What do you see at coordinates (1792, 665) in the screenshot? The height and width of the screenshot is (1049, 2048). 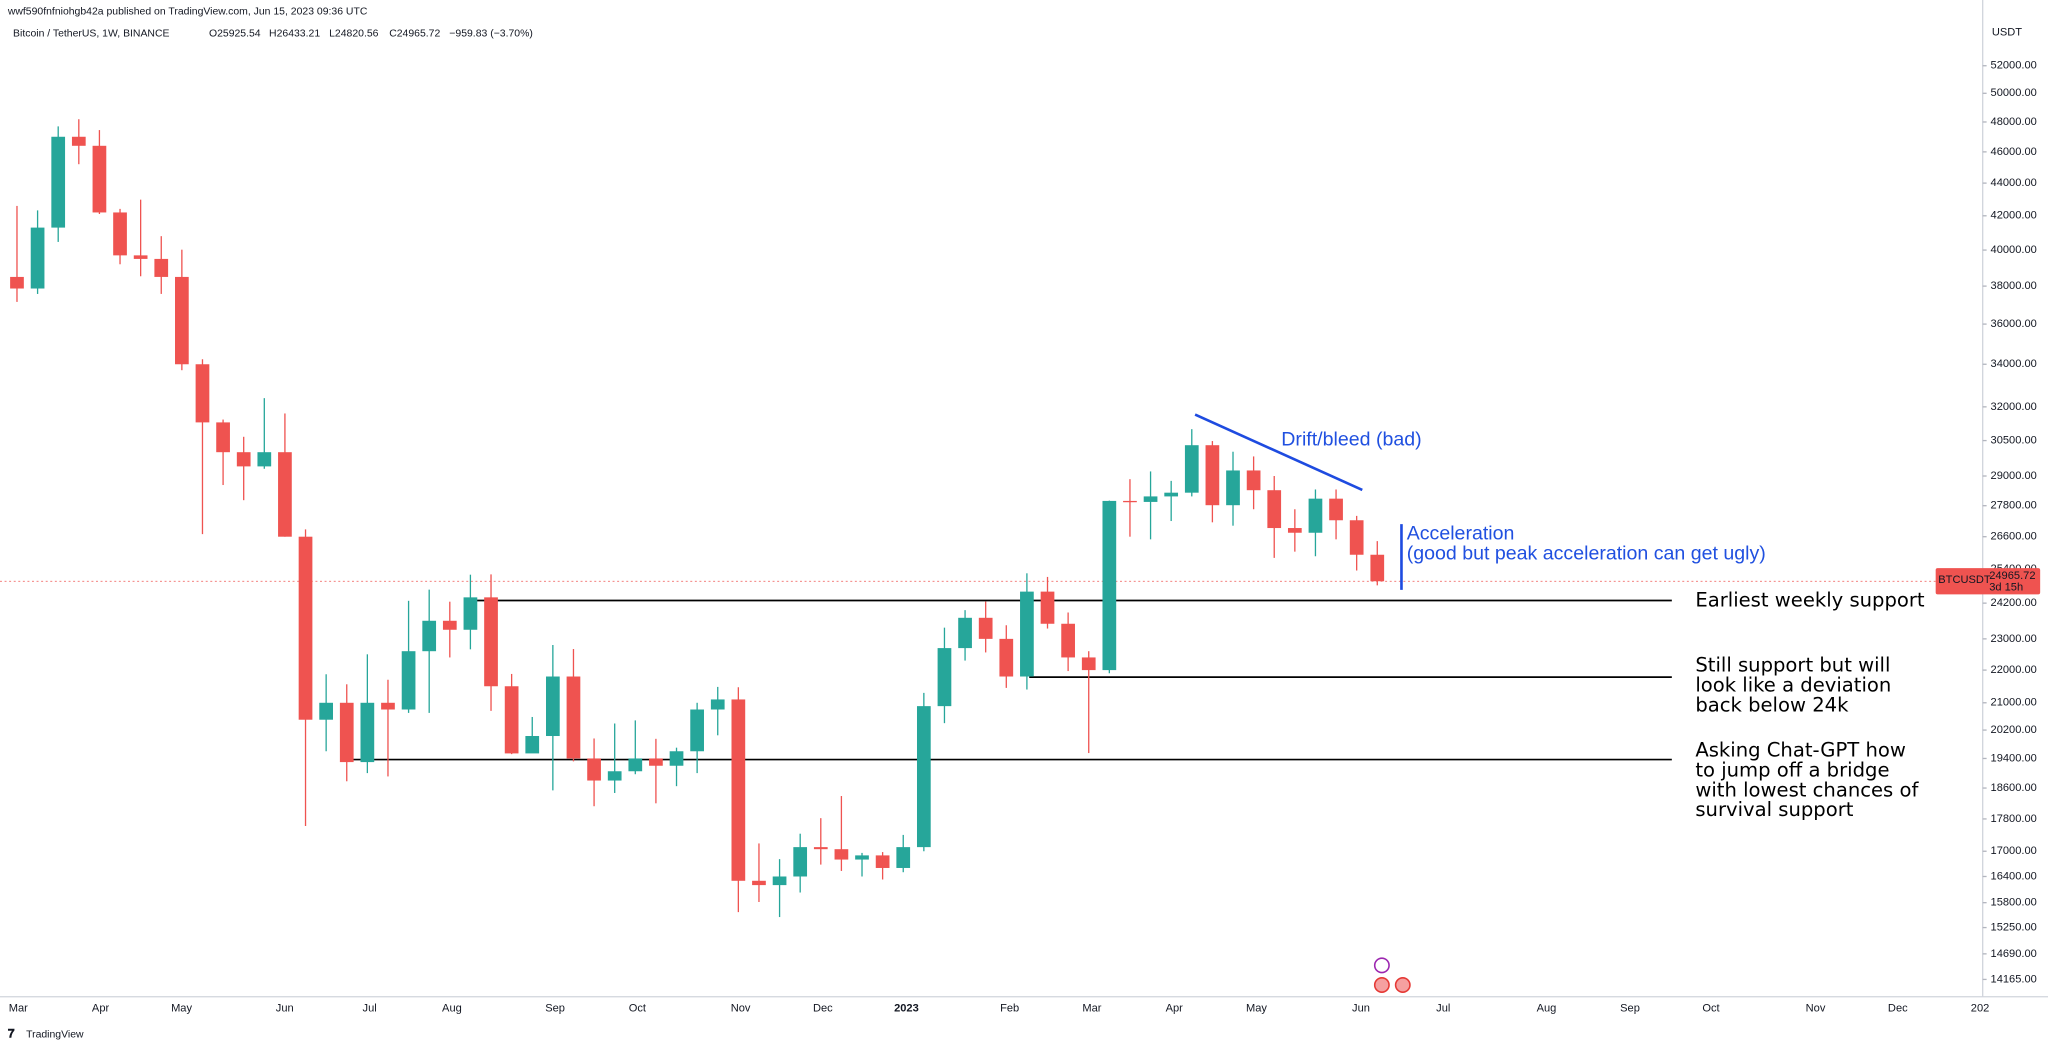 I see `support-label: Still support but will` at bounding box center [1792, 665].